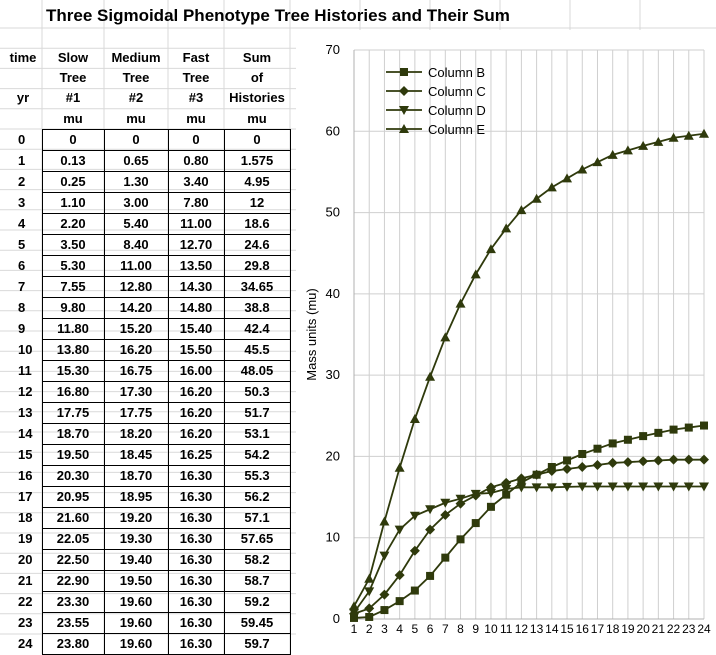 This screenshot has width=716, height=655. Describe the element at coordinates (25, 475) in the screenshot. I see `table-cell: 16` at that location.